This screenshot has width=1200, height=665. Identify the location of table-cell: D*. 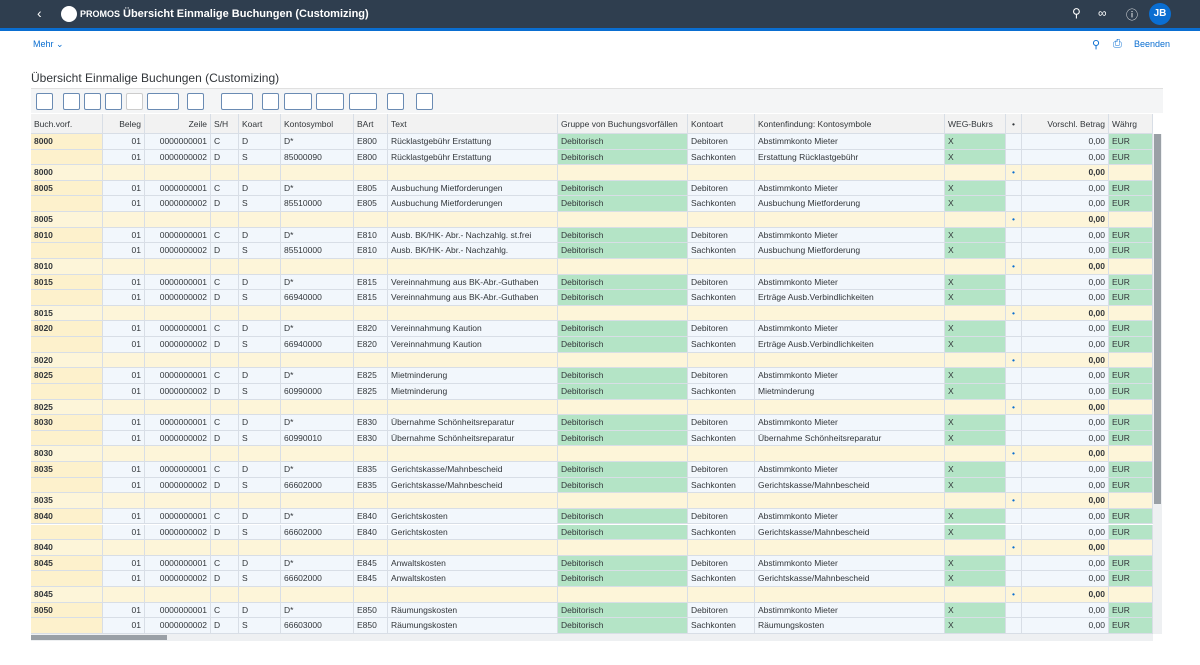
(317, 610).